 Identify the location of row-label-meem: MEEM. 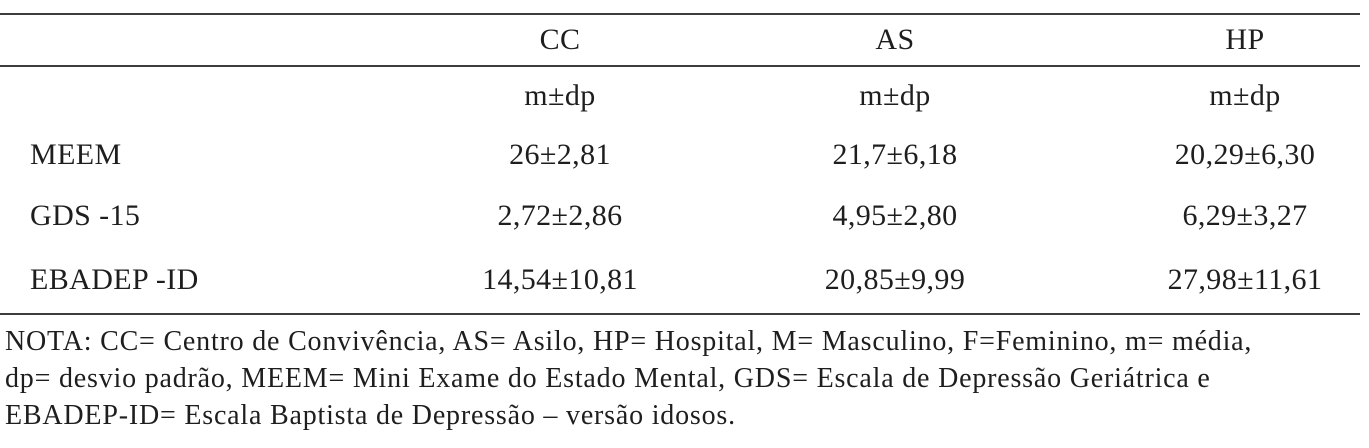
(76, 154).